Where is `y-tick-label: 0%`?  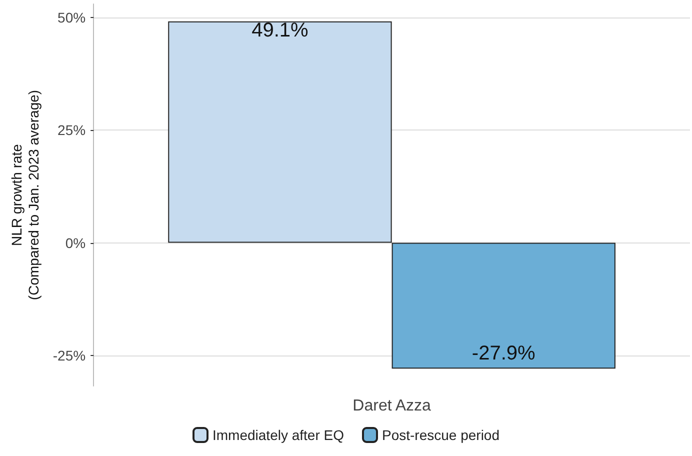 y-tick-label: 0% is located at coordinates (75, 242).